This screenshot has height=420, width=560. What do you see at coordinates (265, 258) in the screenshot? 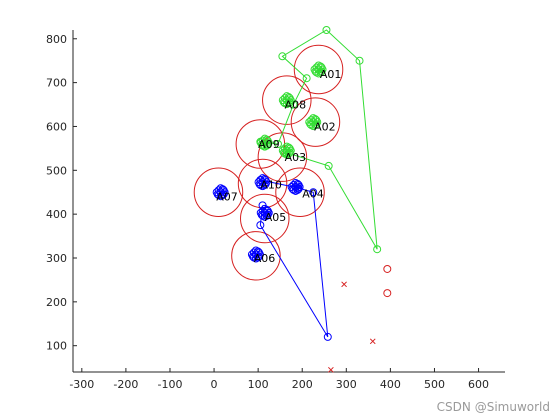
I see `anchor-label: A06` at bounding box center [265, 258].